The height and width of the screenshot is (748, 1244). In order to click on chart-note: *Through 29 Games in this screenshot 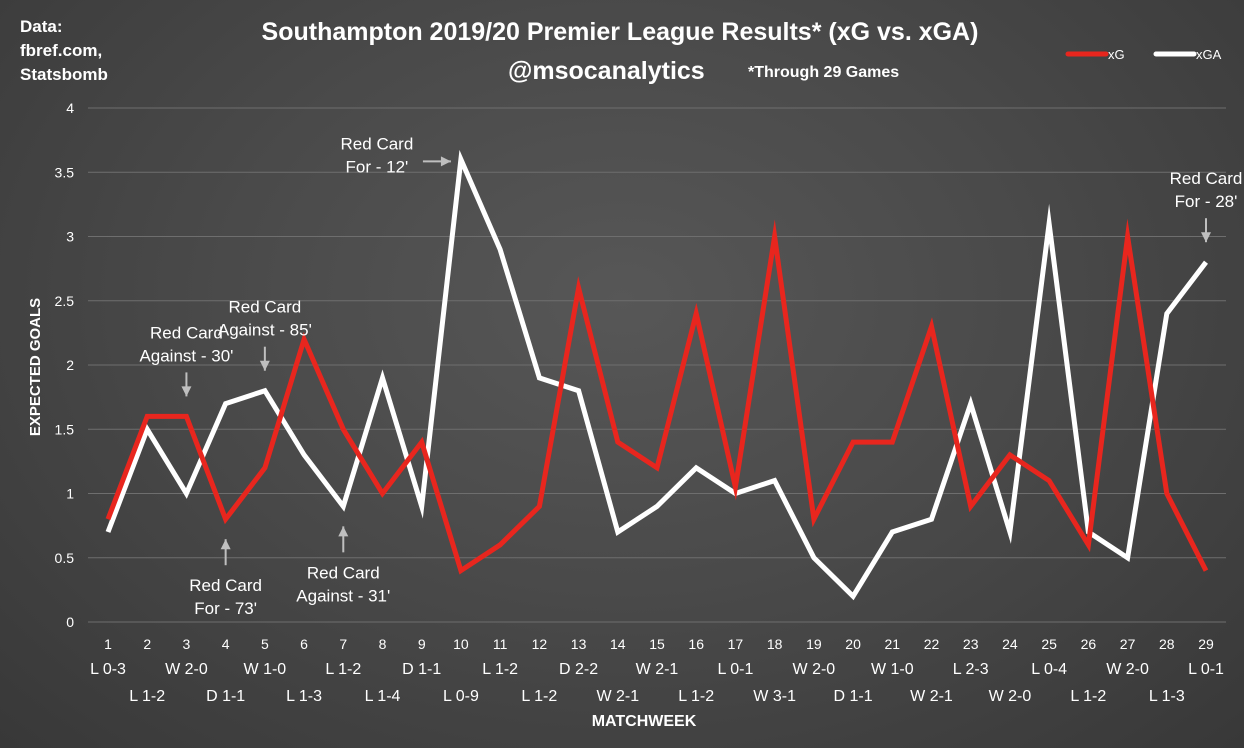, I will do `click(823, 72)`.